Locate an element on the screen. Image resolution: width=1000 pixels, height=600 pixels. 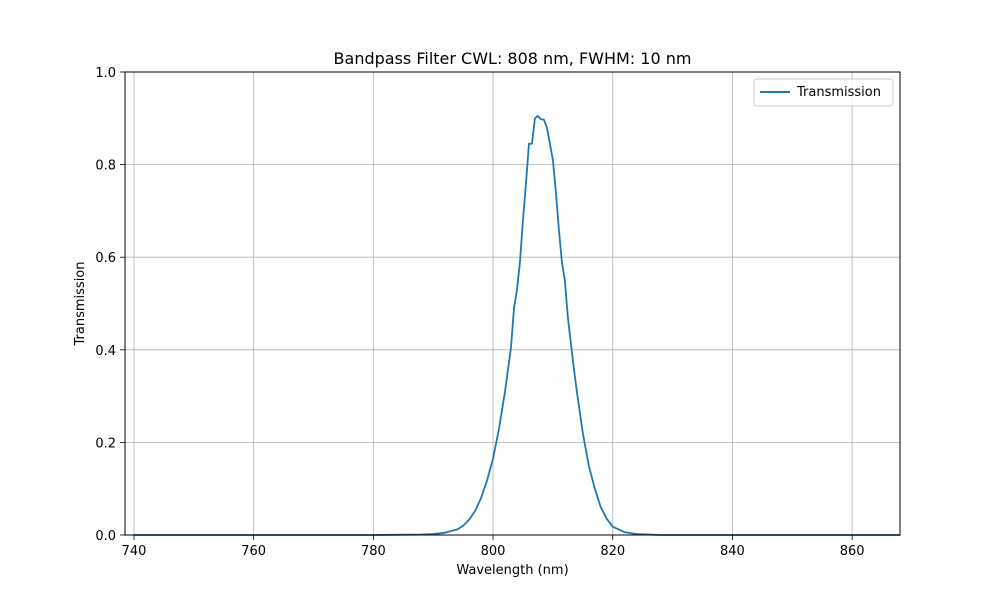
chart-title: Bandpass Filter CWL: 808 nm, FWHM: 10 nm is located at coordinates (513, 58).